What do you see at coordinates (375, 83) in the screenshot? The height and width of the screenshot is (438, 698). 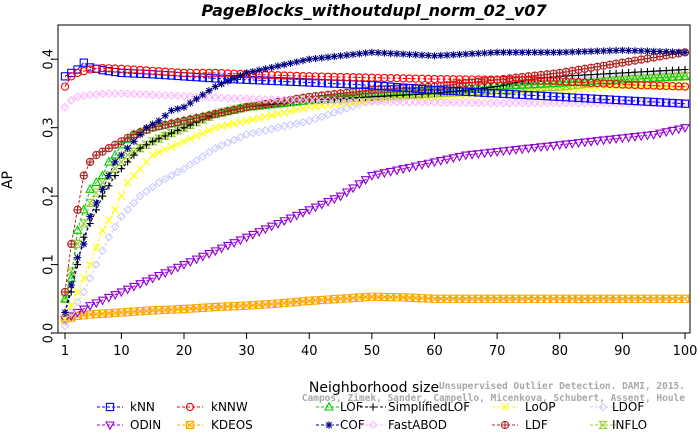 I see `series-knn` at bounding box center [375, 83].